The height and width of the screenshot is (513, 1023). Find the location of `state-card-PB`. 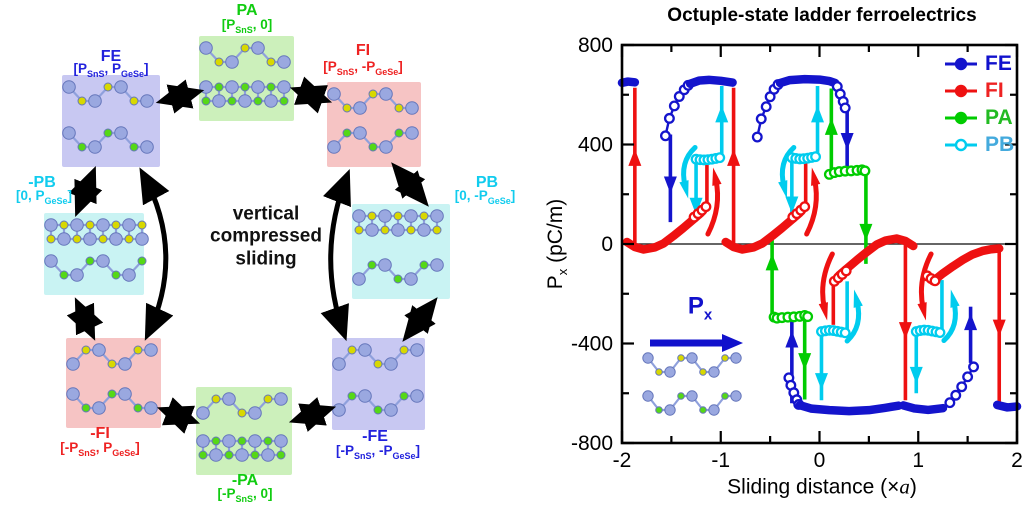

state-card-PB is located at coordinates (401, 251).